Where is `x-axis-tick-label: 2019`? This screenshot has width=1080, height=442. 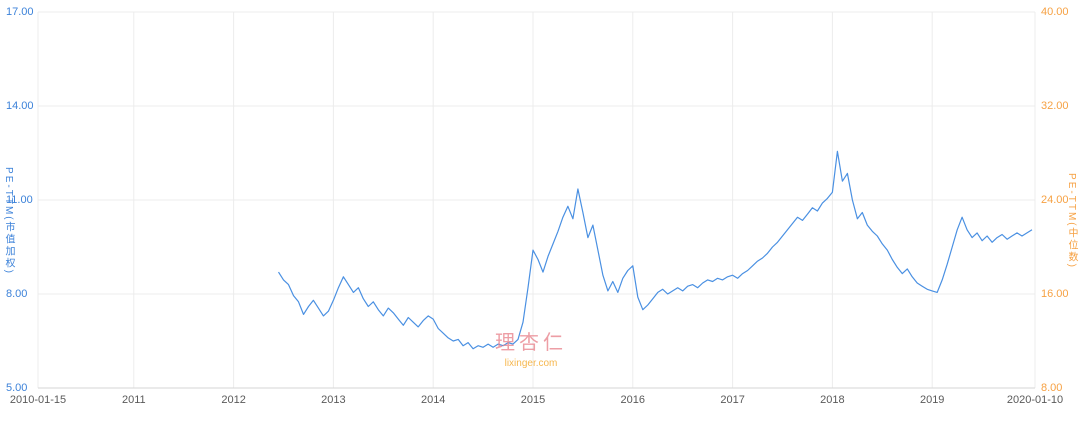 x-axis-tick-label: 2019 is located at coordinates (932, 400).